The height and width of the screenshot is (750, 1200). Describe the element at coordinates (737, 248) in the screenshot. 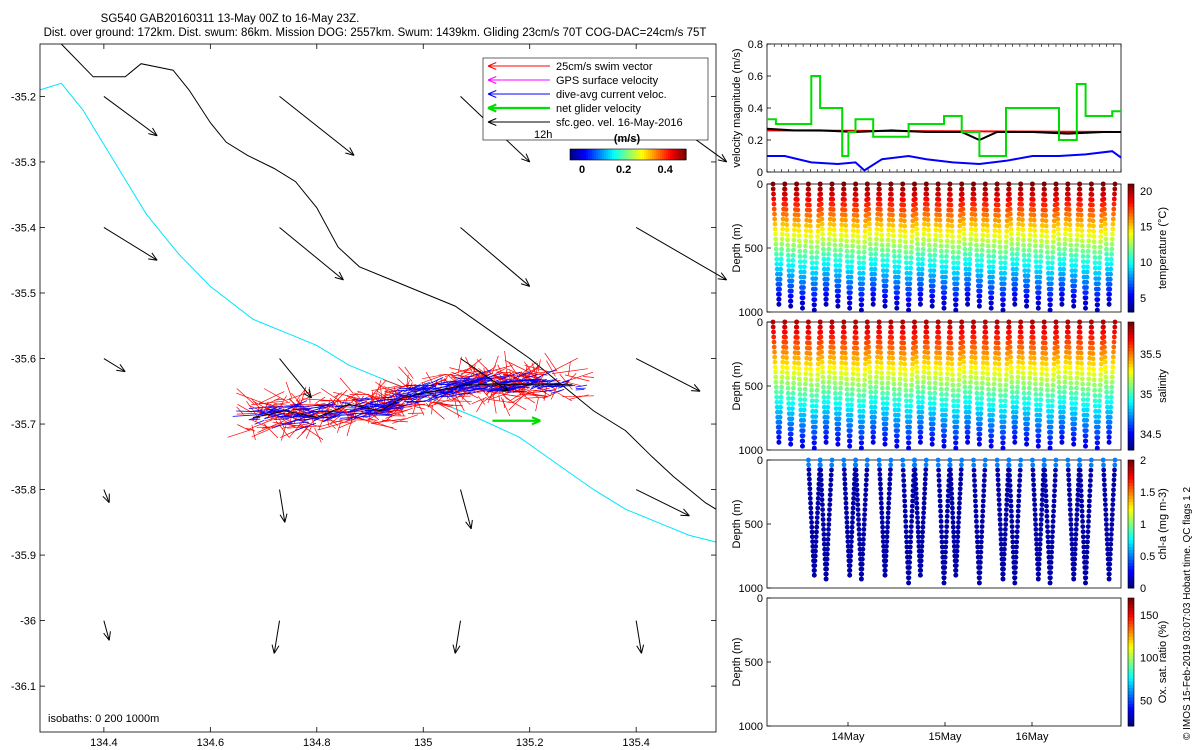

I see `depth-axis-label: Depth (m)` at that location.